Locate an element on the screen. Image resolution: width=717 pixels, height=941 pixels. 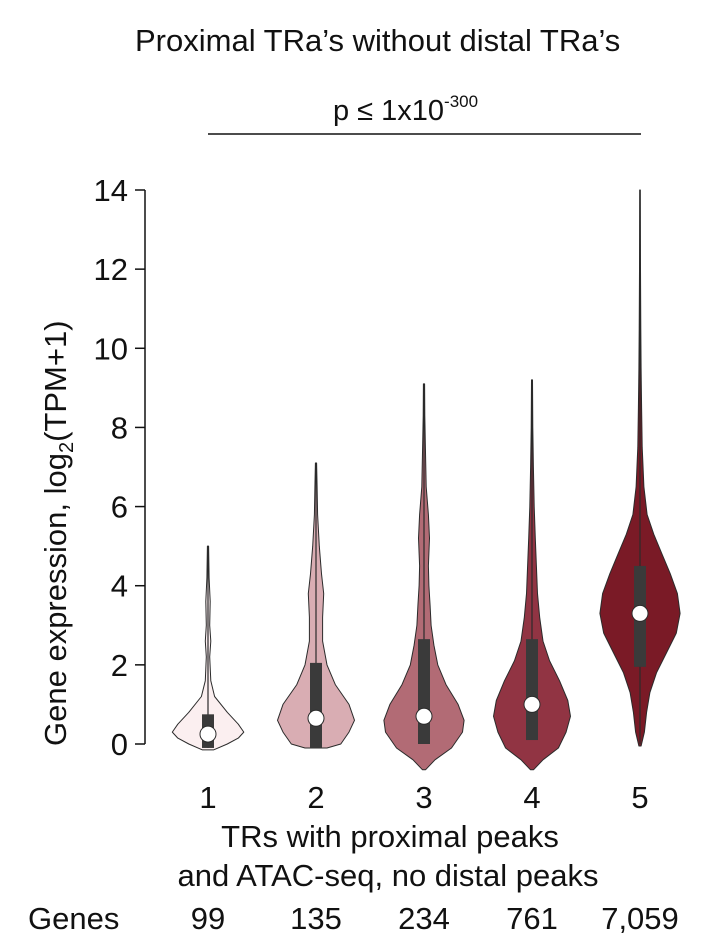
p-value-prefix: p ≤ 1x10 is located at coordinates (388, 111).